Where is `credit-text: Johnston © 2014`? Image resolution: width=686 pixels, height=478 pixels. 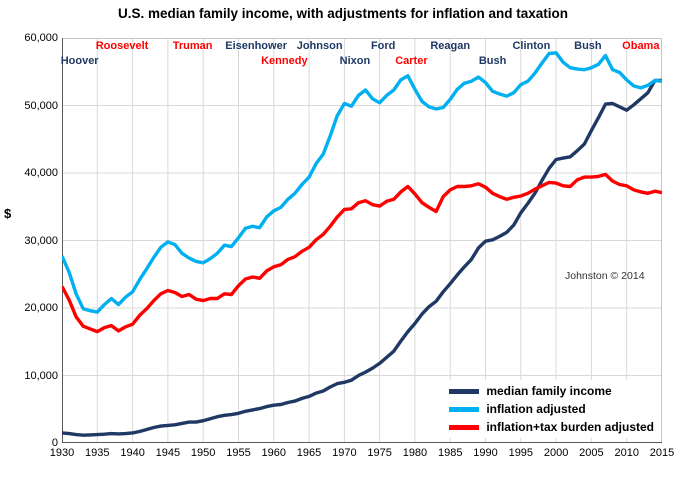
credit-text: Johnston © 2014 is located at coordinates (605, 276).